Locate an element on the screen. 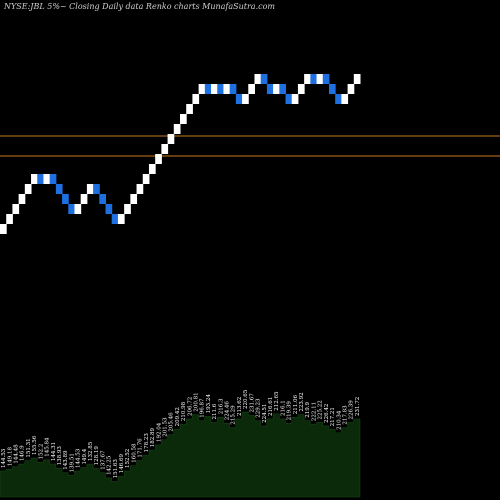  price-label: 142.25 is located at coordinates (110, 465).